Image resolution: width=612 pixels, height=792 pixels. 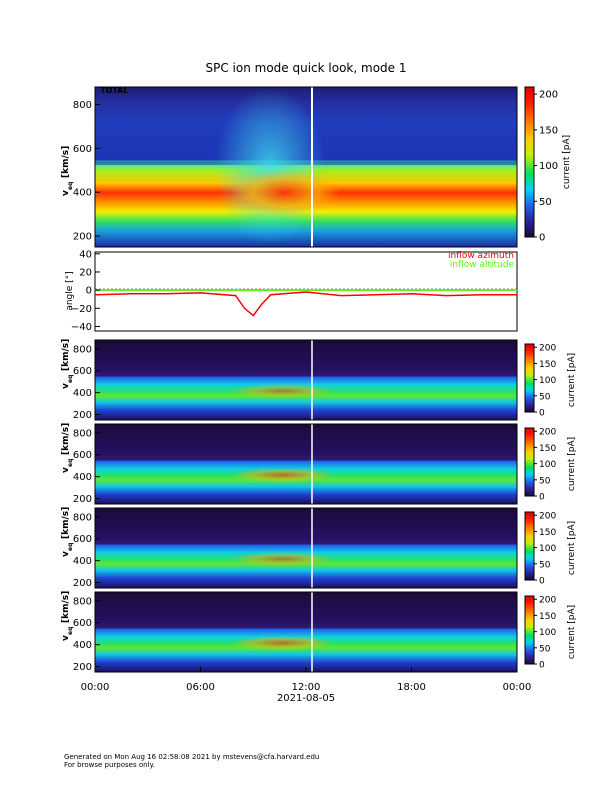 I want to click on y-tick-label: 0, so click(x=89, y=291).